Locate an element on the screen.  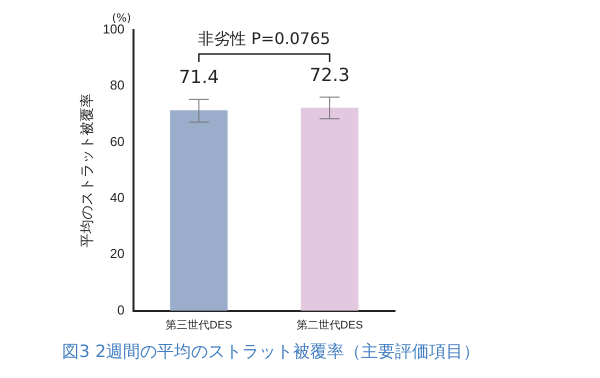
y-tick-label: 40 is located at coordinates (117, 198).